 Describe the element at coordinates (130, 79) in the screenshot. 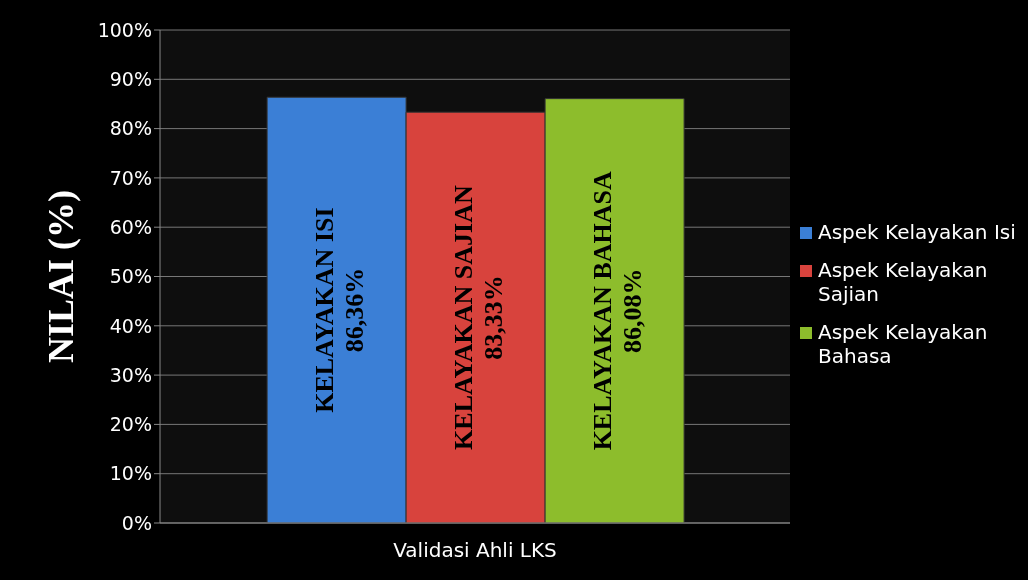

I see `y-tick-label: 90%` at that location.